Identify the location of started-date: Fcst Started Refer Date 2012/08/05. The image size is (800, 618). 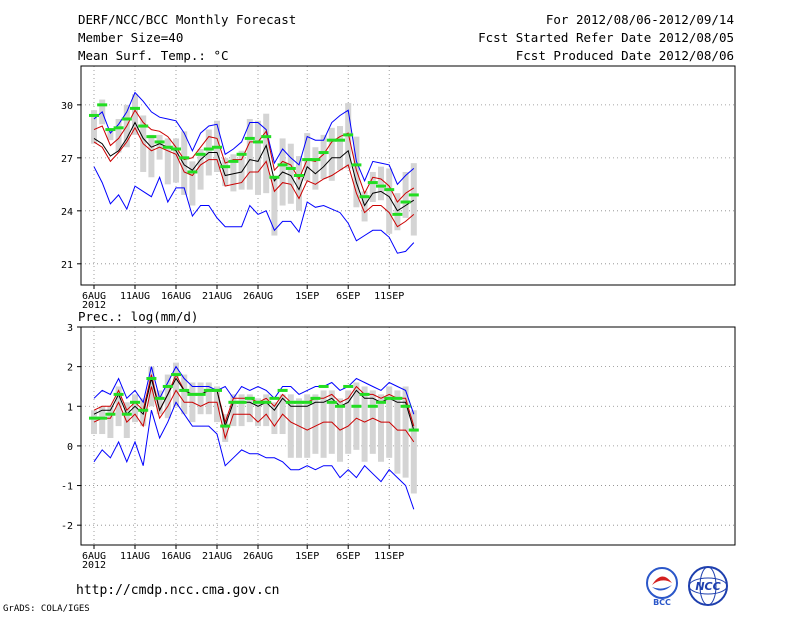
(606, 37).